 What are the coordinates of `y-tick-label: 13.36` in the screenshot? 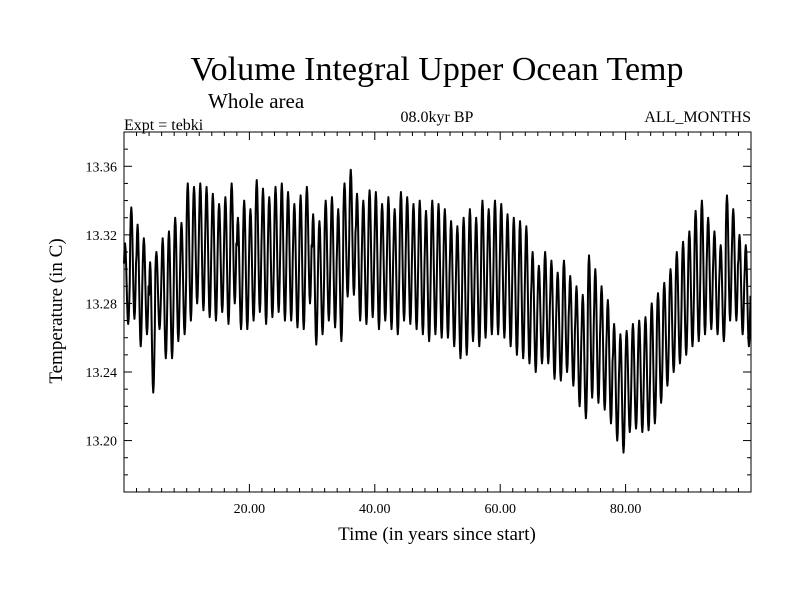 It's located at (102, 167).